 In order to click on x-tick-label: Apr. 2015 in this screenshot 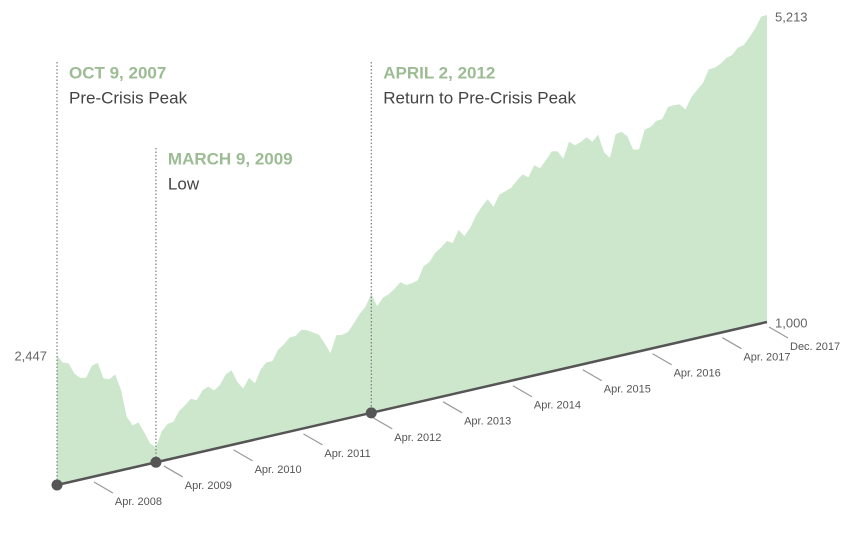, I will do `click(627, 390)`.